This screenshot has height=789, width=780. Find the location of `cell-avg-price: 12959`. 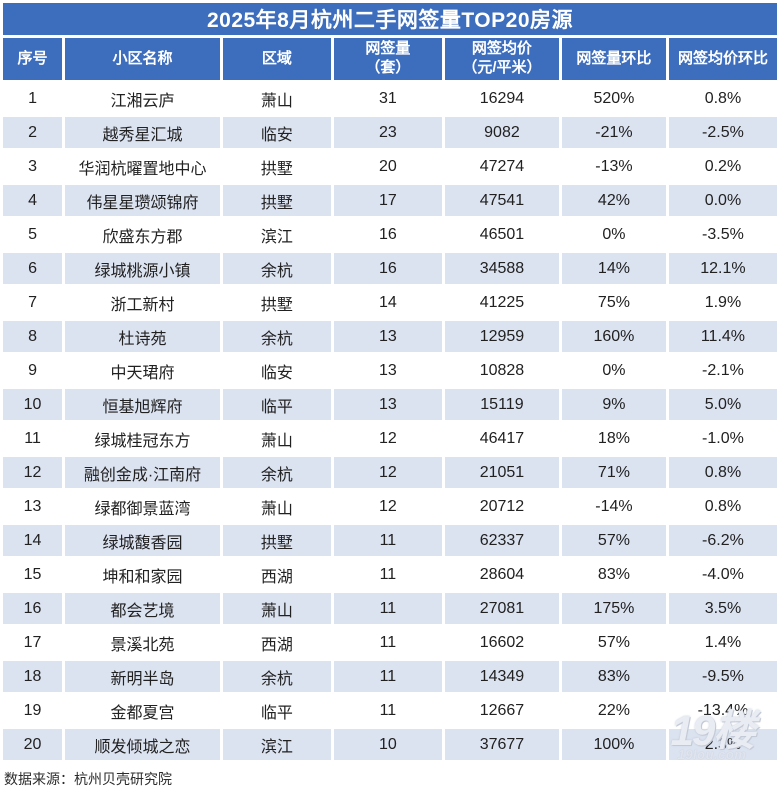

cell-avg-price: 12959 is located at coordinates (501, 336).